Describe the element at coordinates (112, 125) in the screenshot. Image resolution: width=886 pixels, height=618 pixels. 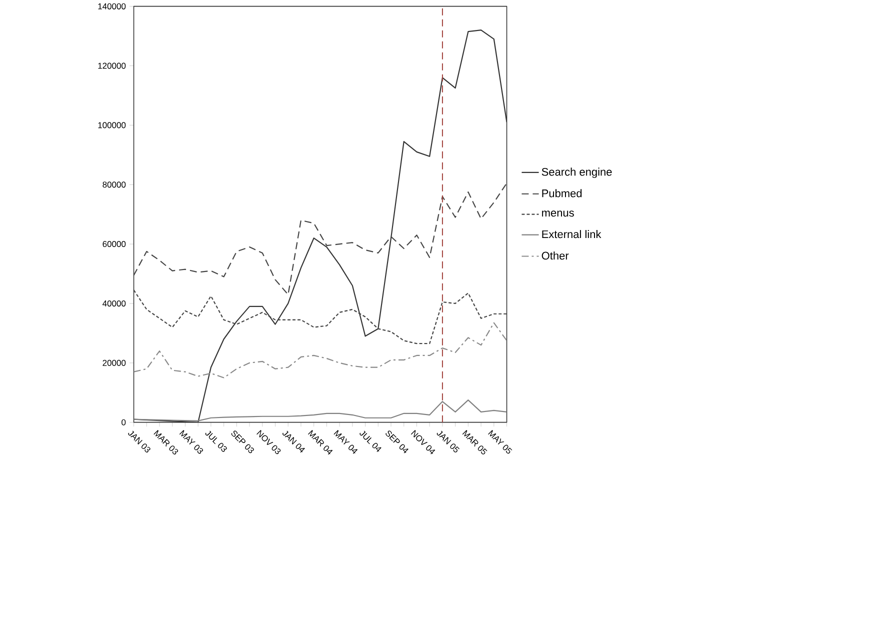
I see `y-tick-label: 100000` at that location.